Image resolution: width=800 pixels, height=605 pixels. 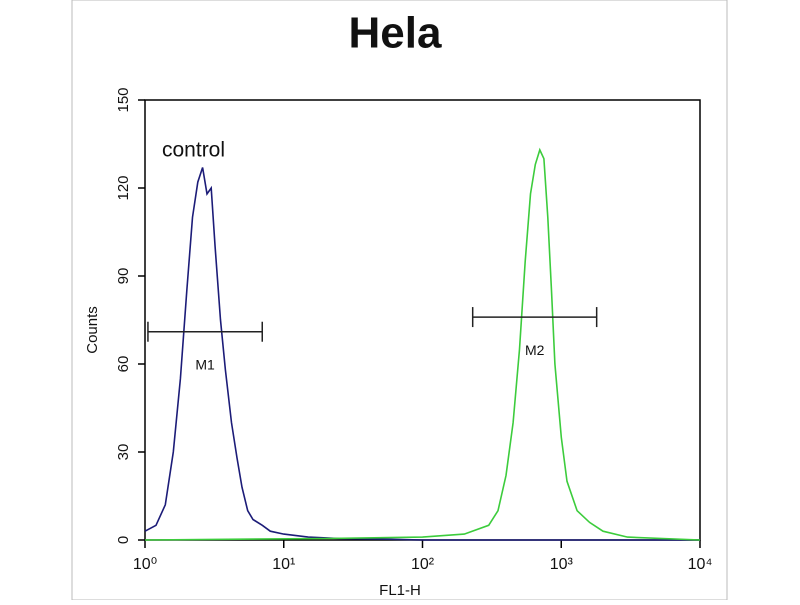 What do you see at coordinates (92, 330) in the screenshot?
I see `y-axis-label: Counts` at bounding box center [92, 330].